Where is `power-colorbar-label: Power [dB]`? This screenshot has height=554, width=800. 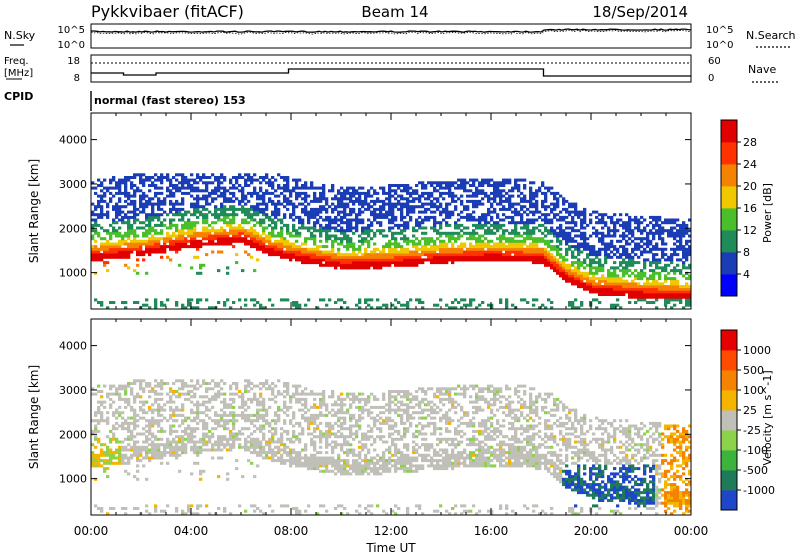 power-colorbar-label: Power [dB] is located at coordinates (767, 213).